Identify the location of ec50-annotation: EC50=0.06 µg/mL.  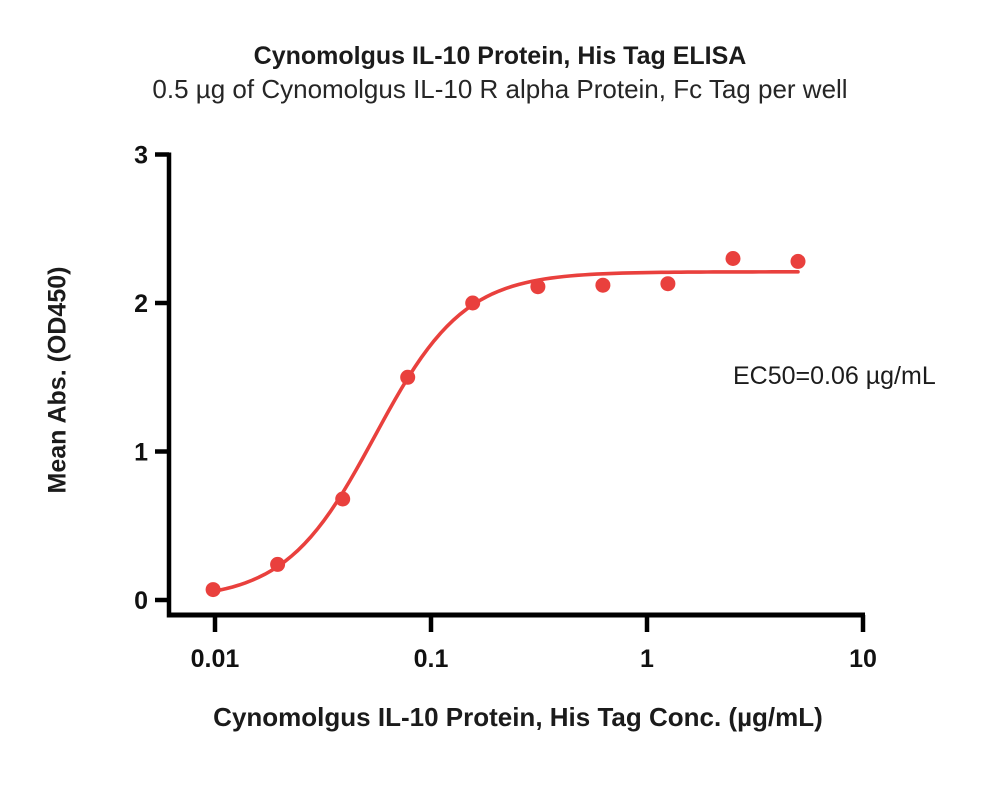
(834, 376).